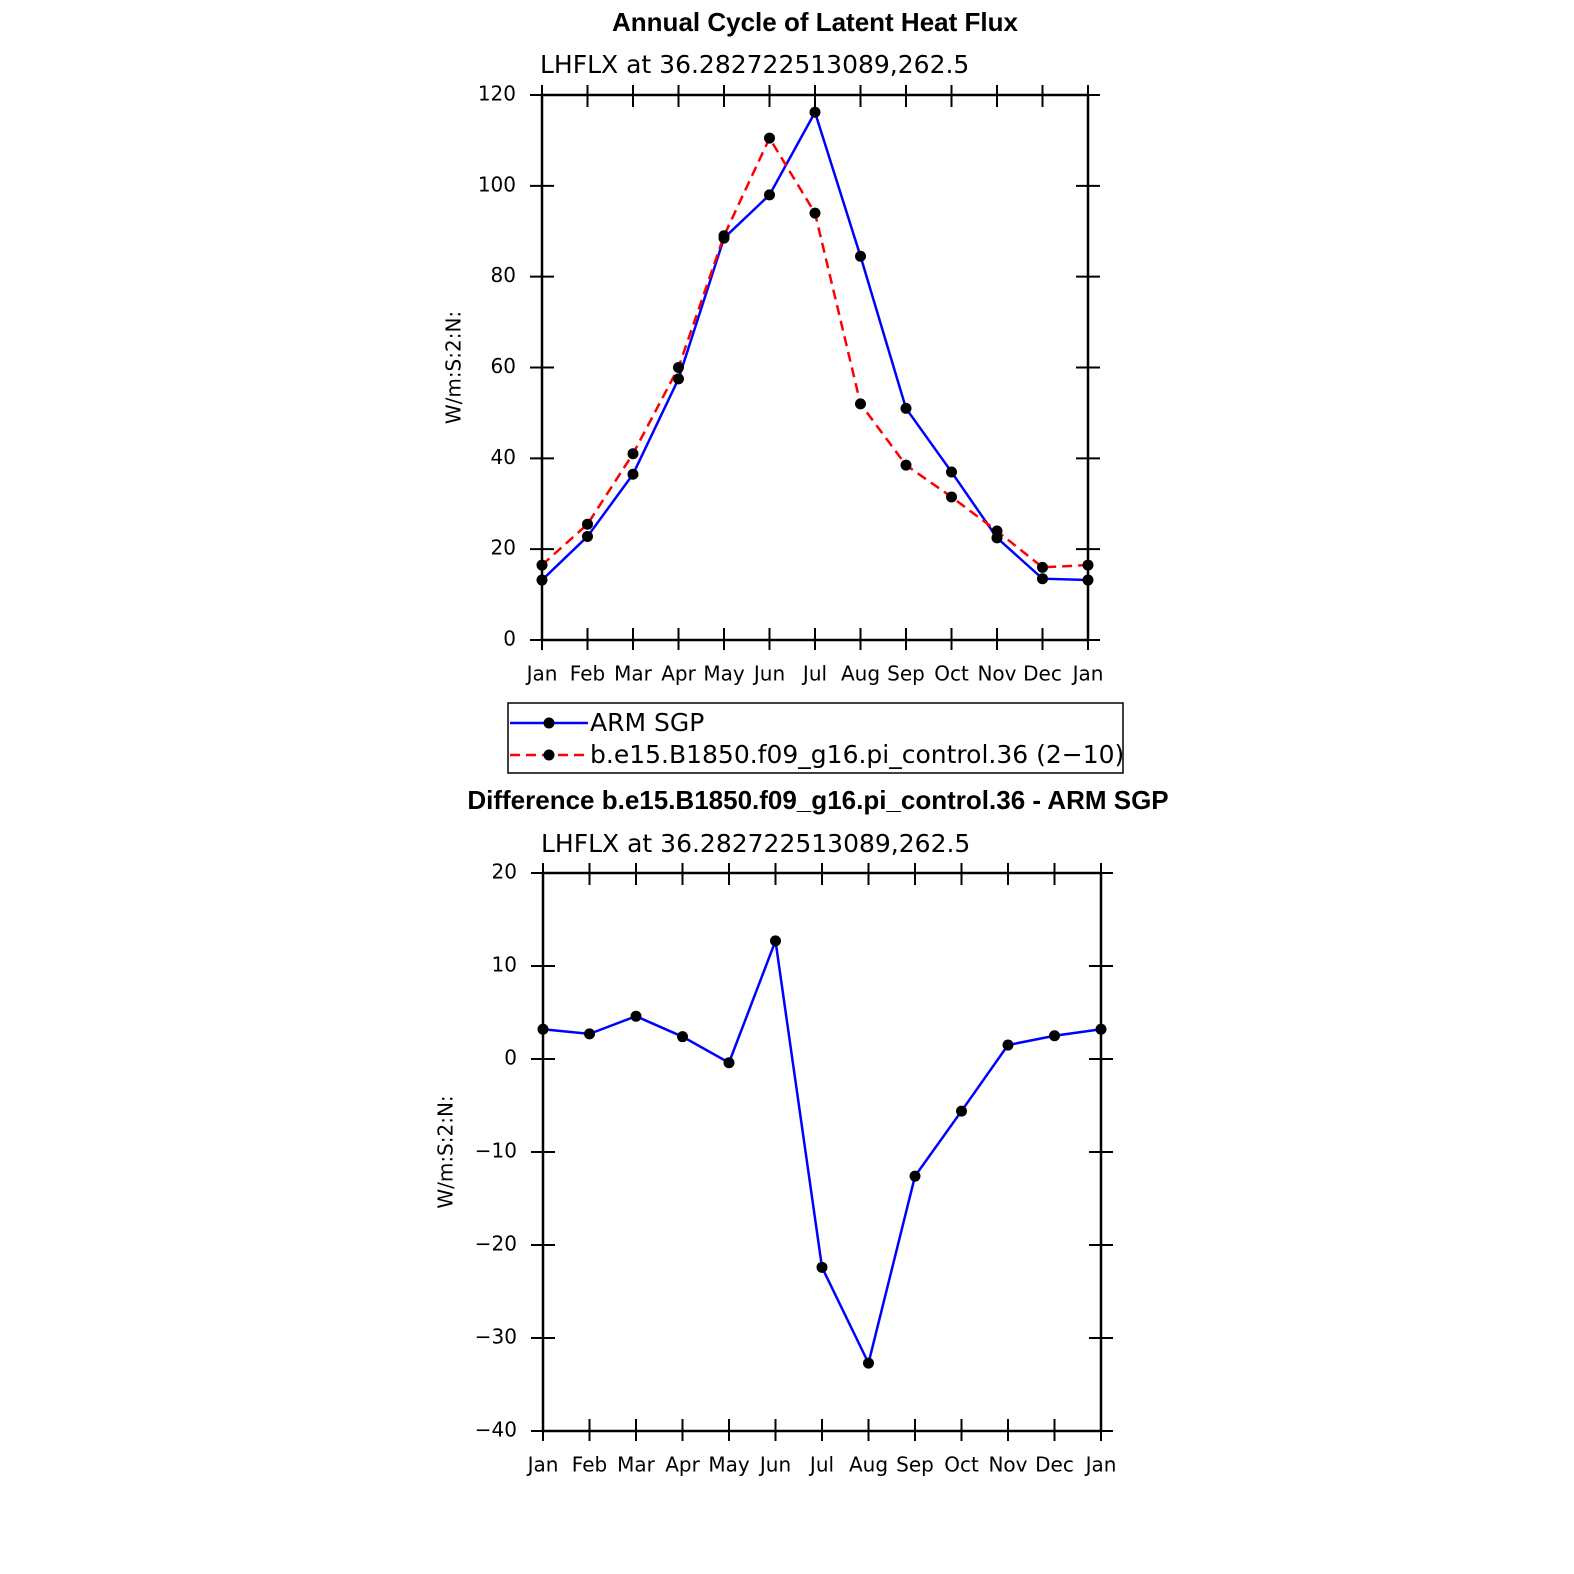 This screenshot has height=1574, width=1574. Describe the element at coordinates (503, 366) in the screenshot. I see `y-tick-label: 60` at that location.